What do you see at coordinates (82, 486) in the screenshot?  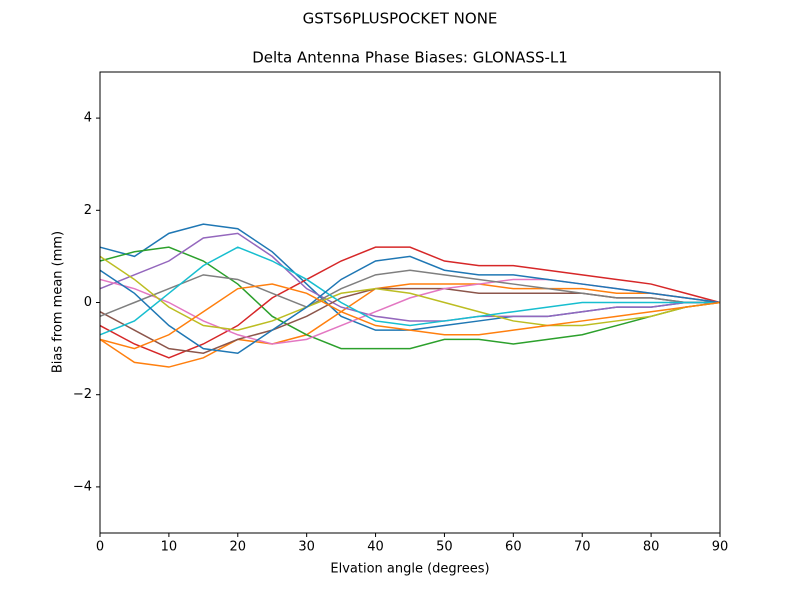 I see `y-tick-label: −4` at bounding box center [82, 486].